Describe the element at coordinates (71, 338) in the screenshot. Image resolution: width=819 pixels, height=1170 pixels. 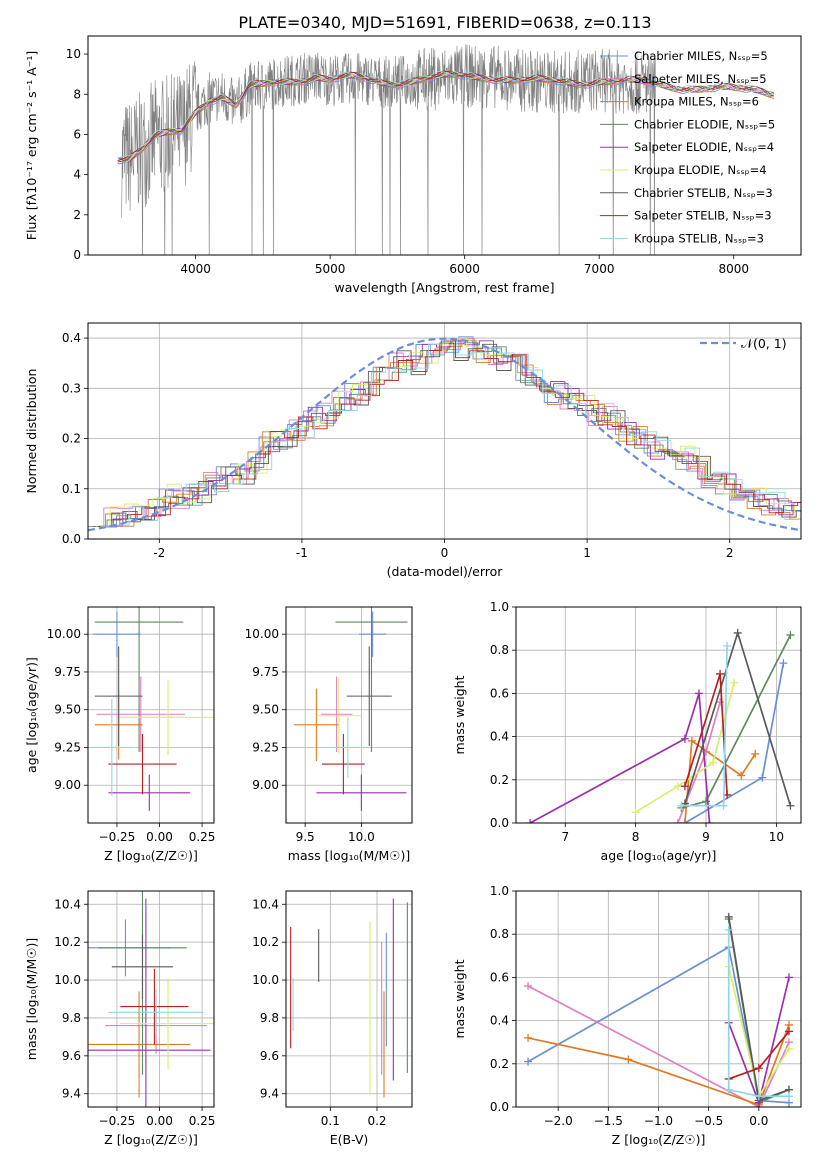
I see `y-tick-label: 0.4` at that location.